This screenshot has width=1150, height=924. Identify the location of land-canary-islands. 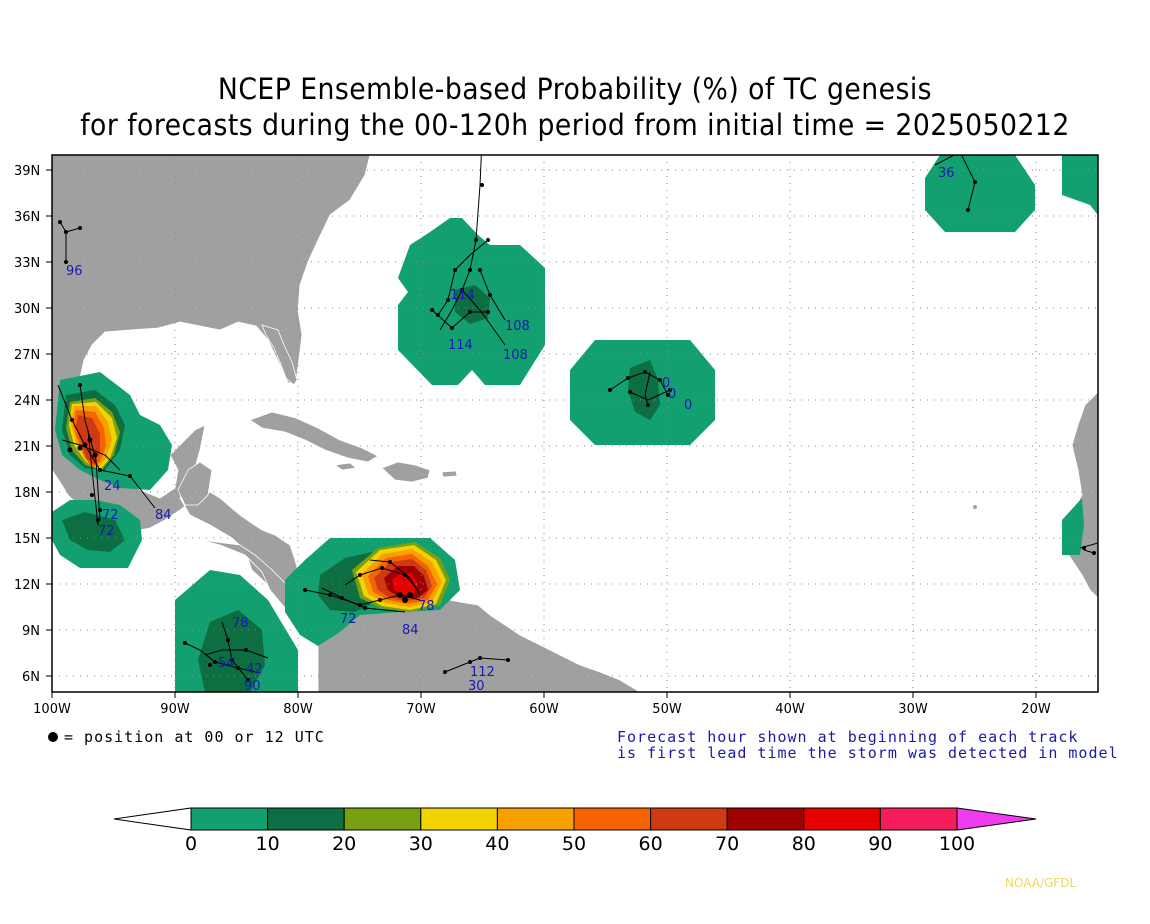
(975, 507).